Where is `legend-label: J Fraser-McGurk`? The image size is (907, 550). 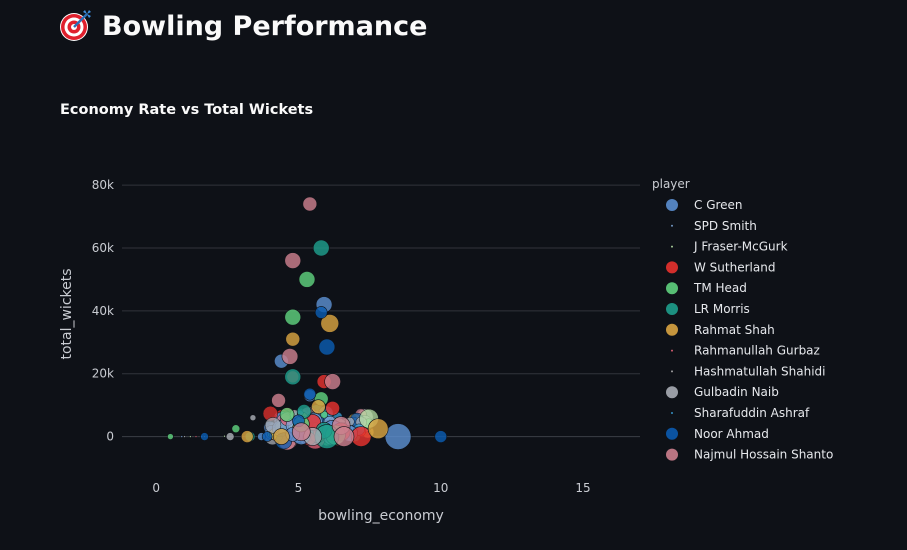
legend-label: J Fraser-McGurk is located at coordinates (740, 247).